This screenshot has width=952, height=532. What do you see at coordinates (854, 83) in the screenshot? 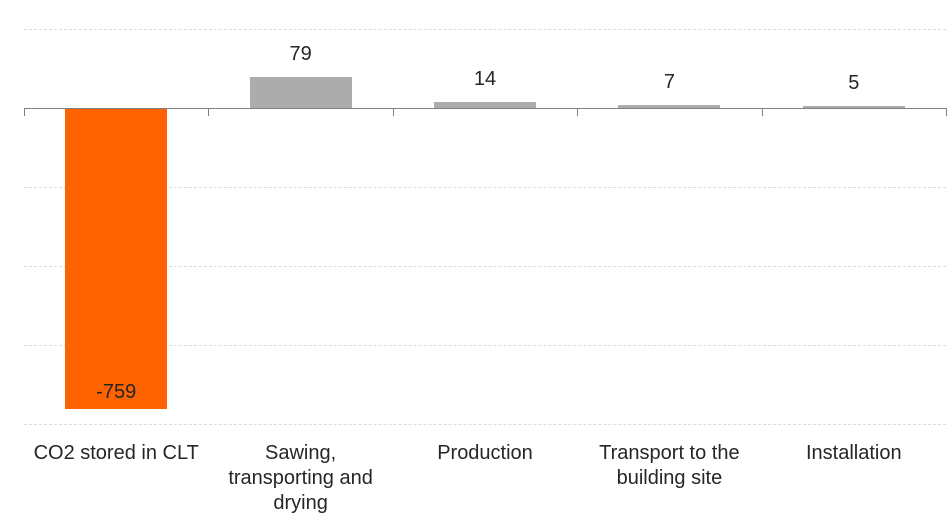
I see `value-label-installation: 5` at bounding box center [854, 83].